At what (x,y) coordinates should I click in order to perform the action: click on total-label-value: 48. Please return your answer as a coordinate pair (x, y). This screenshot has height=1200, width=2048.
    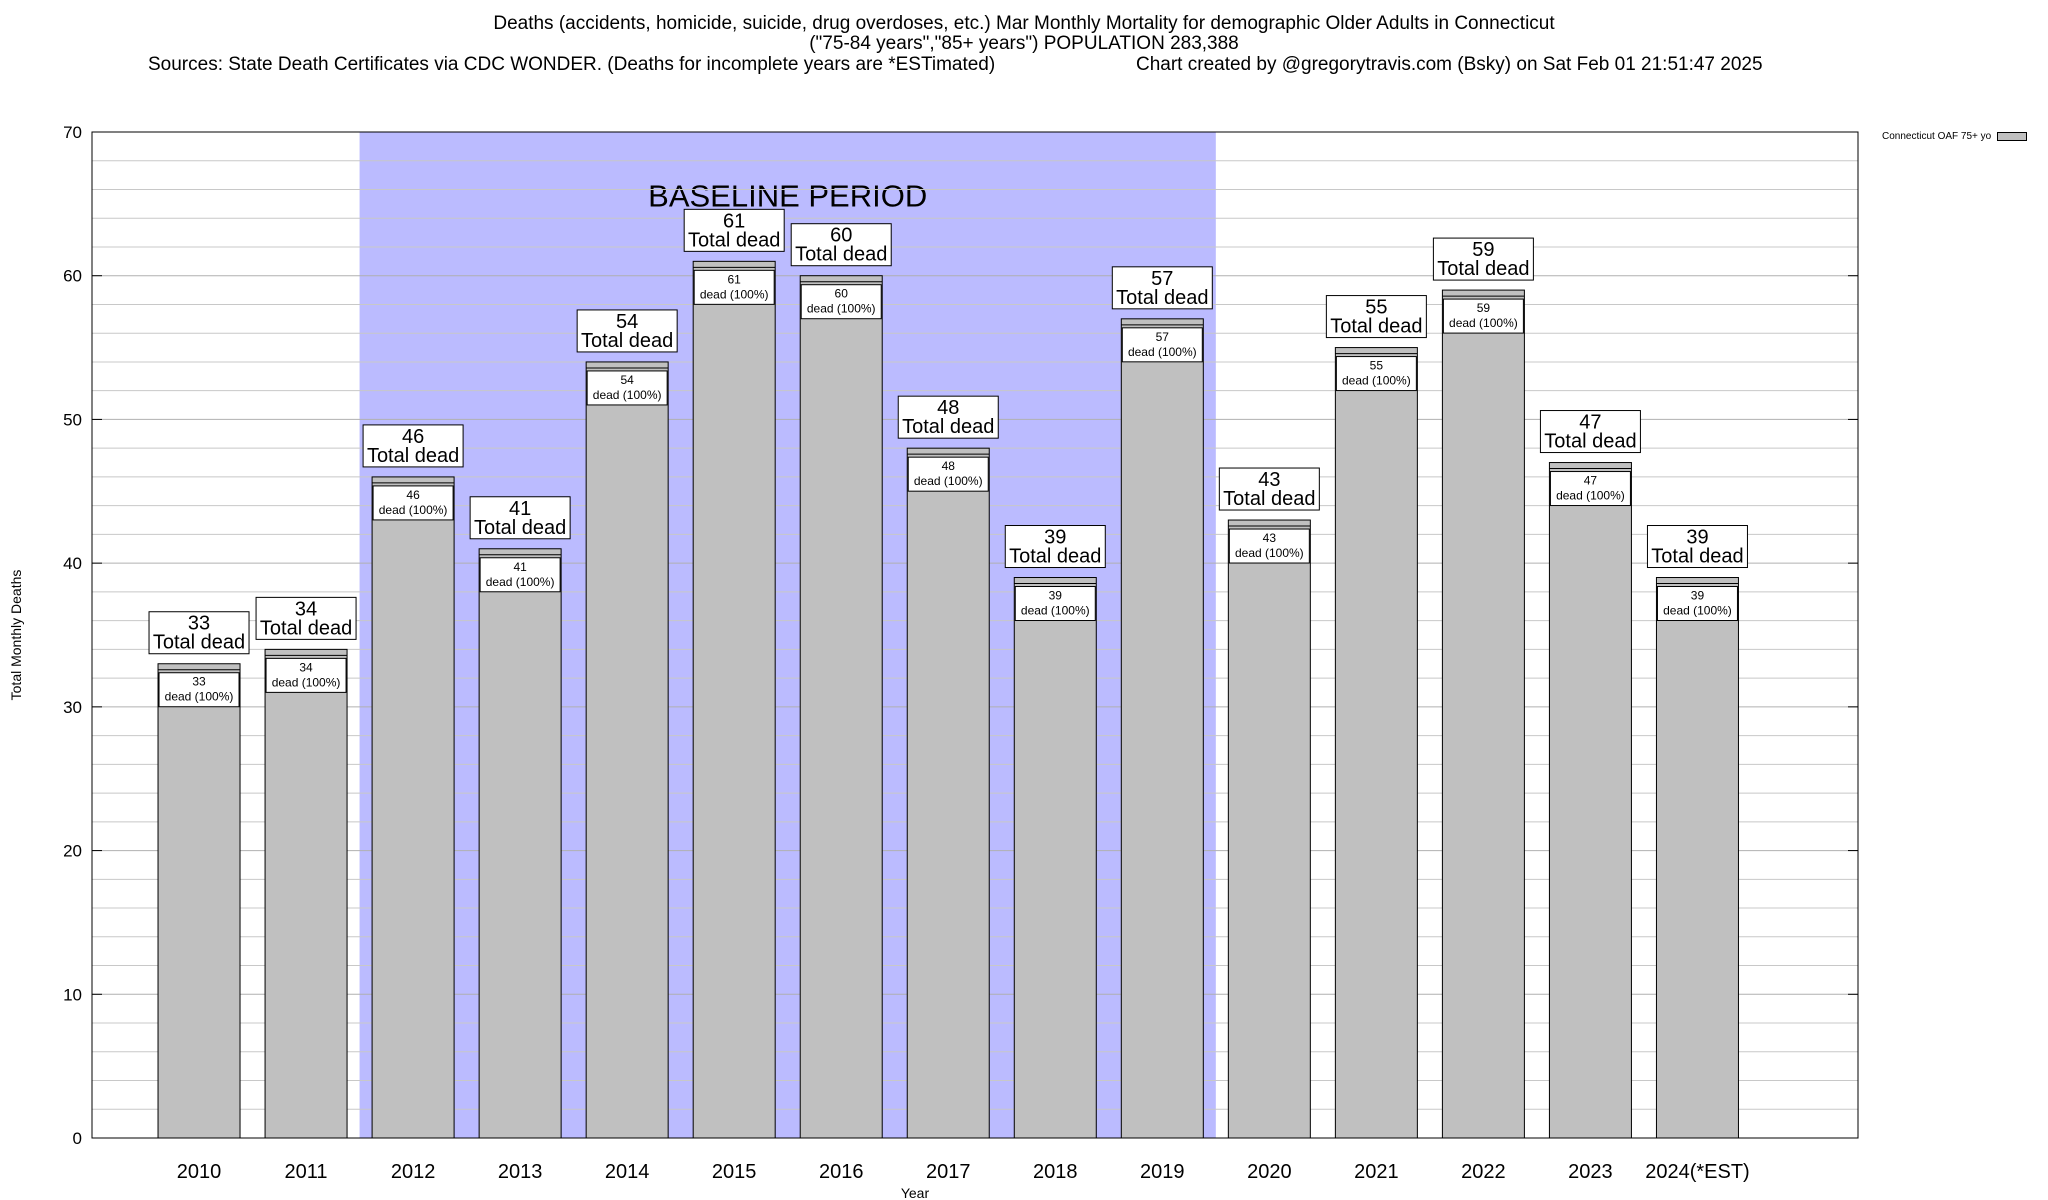
    Looking at the image, I should click on (948, 408).